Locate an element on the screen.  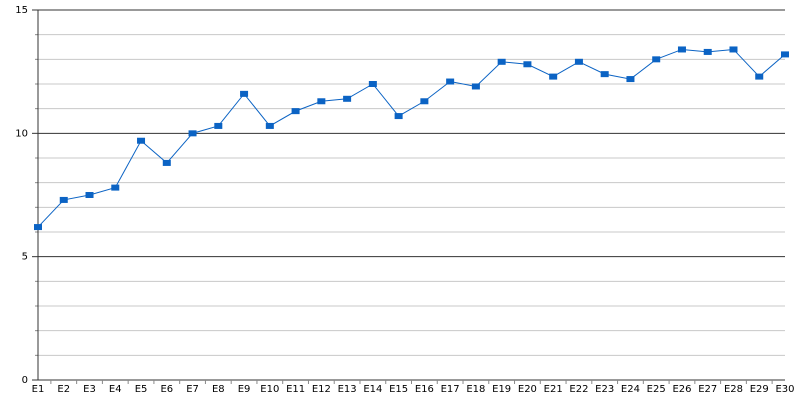
y-tick-label: 5 is located at coordinates (25, 257).